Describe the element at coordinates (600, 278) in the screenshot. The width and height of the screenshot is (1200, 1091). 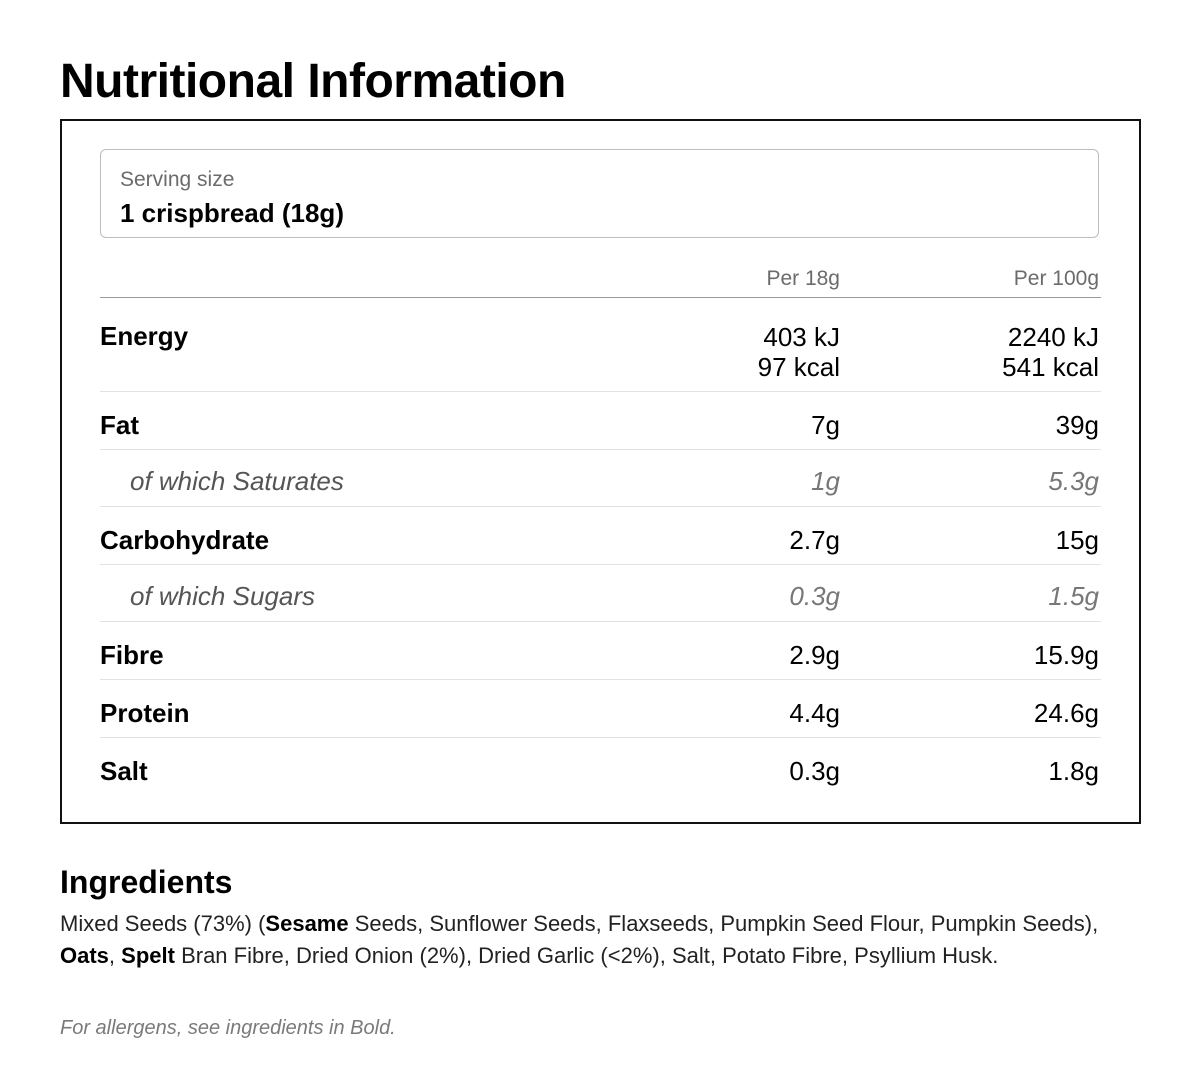
I see `table-header: Per 18g Per 100g` at that location.